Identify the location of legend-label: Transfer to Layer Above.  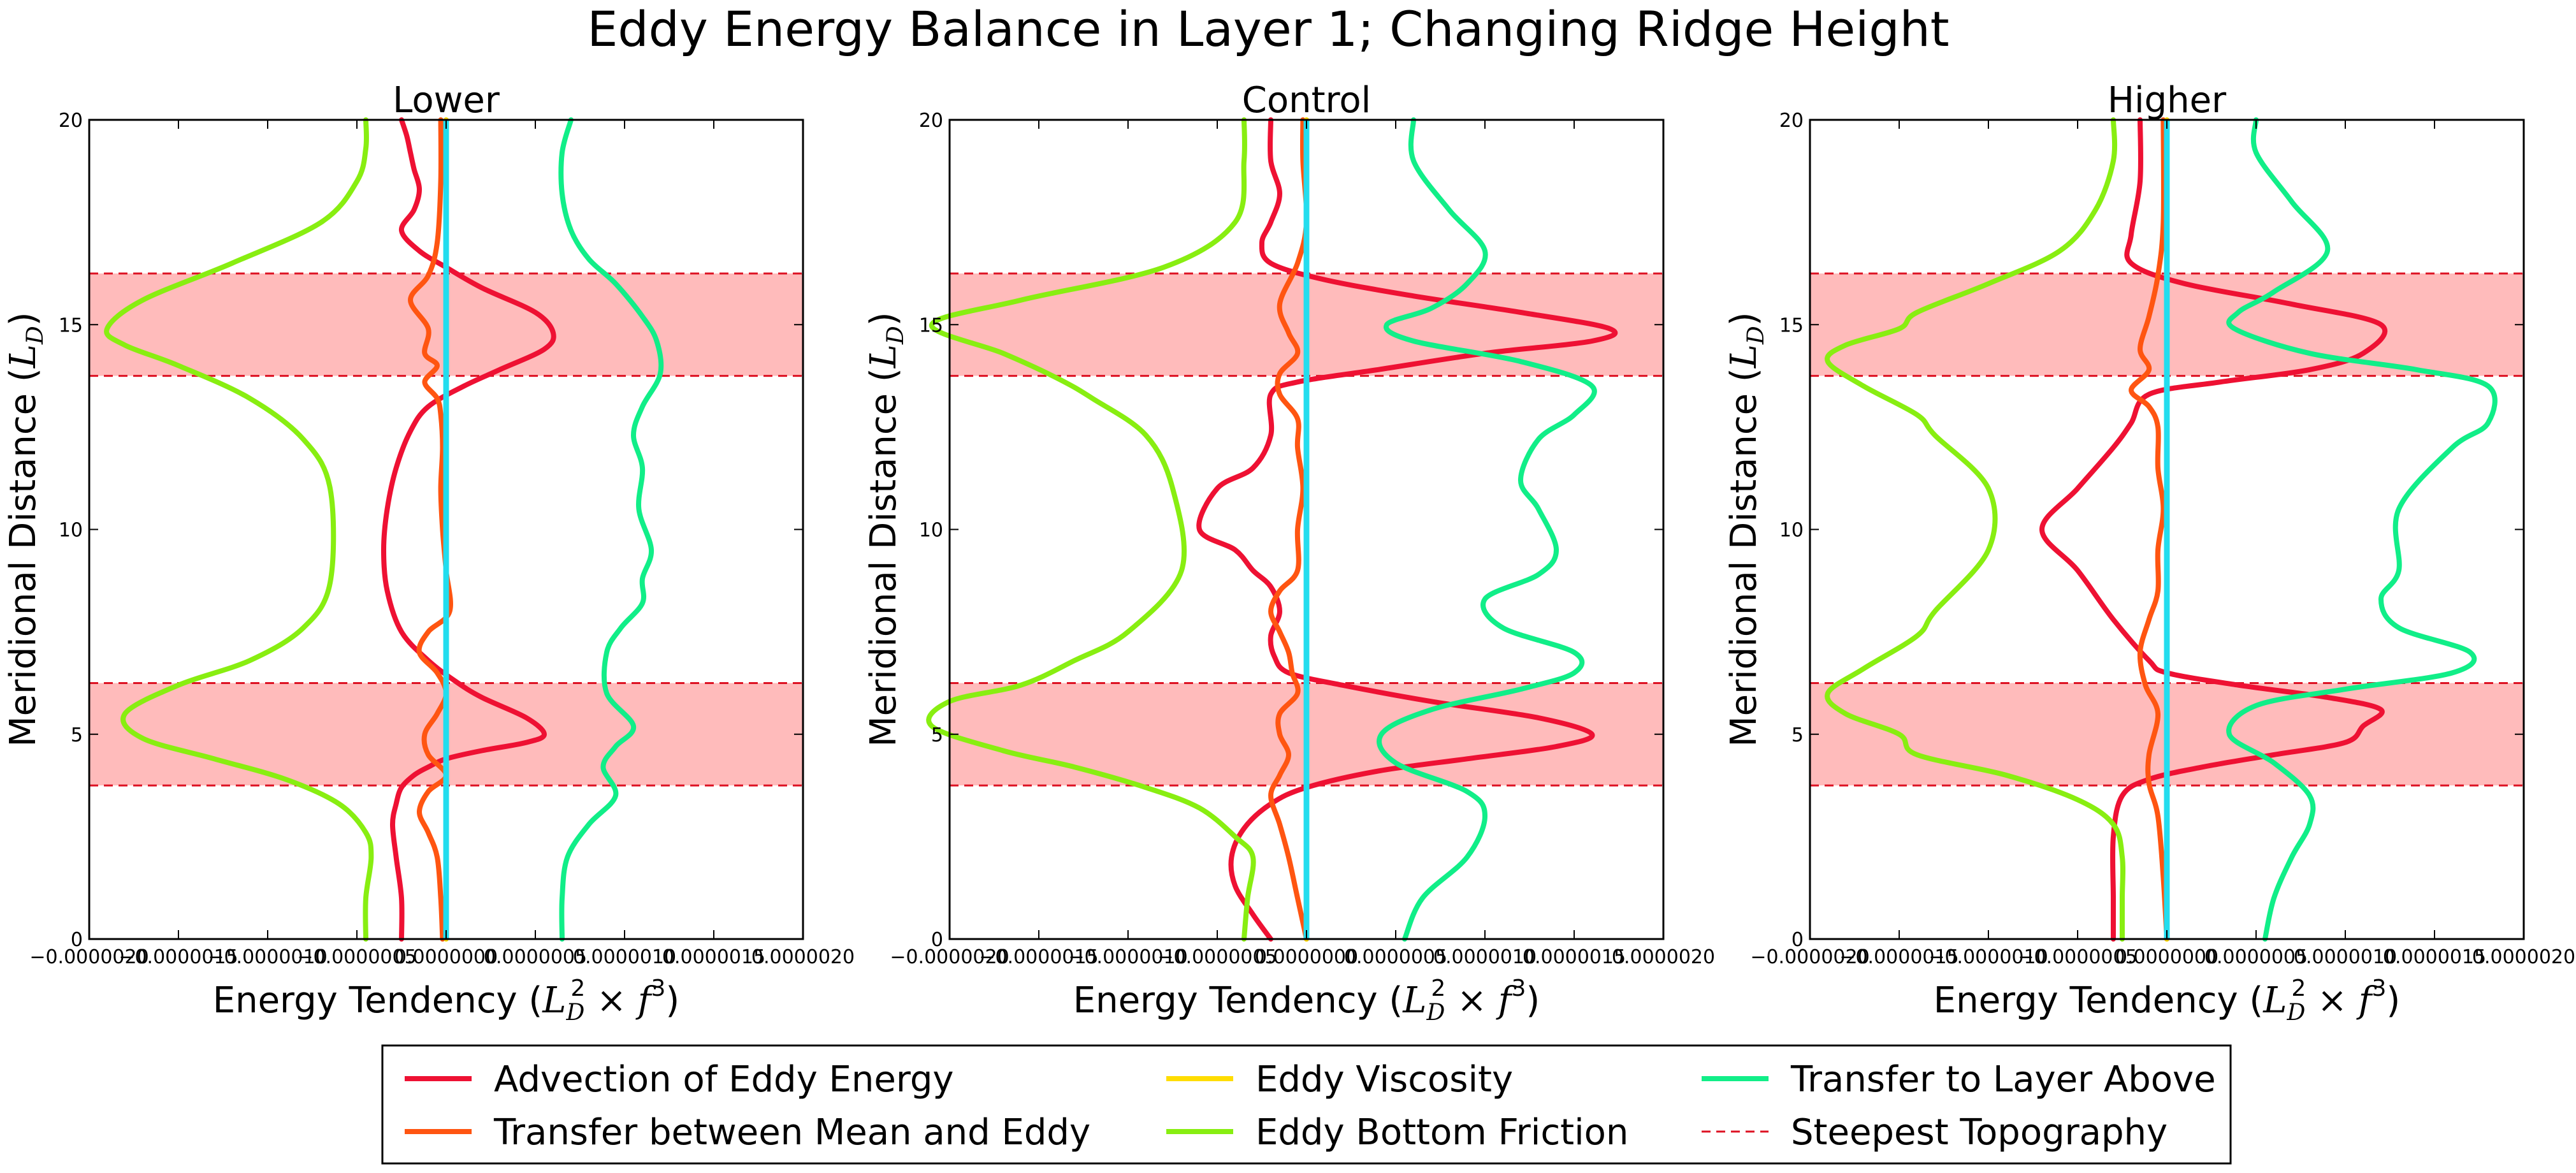
(2003, 1079).